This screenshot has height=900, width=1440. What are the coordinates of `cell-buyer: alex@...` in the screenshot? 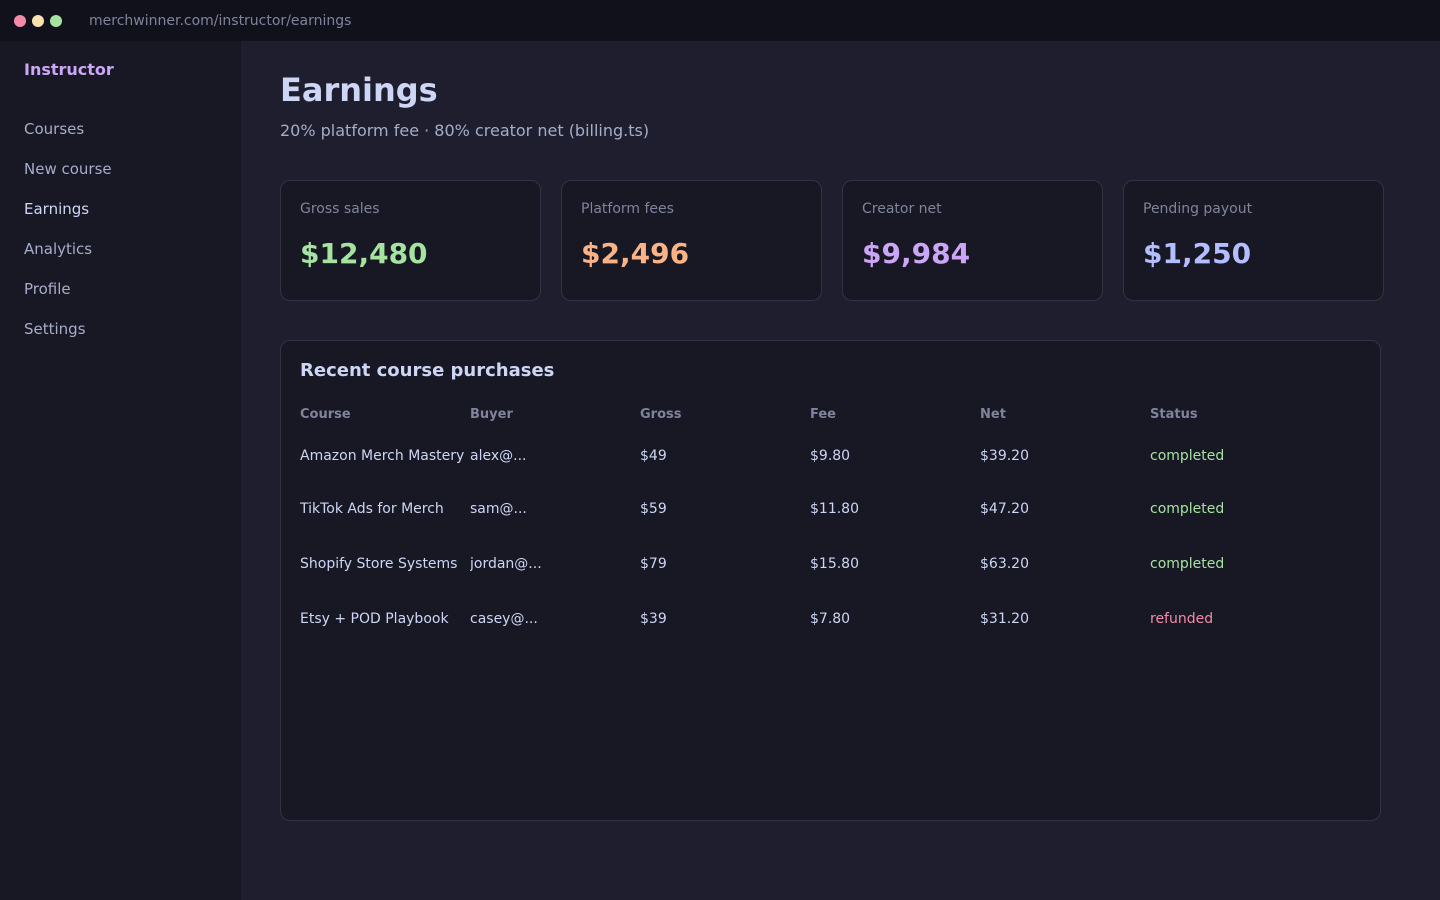 It's located at (498, 456).